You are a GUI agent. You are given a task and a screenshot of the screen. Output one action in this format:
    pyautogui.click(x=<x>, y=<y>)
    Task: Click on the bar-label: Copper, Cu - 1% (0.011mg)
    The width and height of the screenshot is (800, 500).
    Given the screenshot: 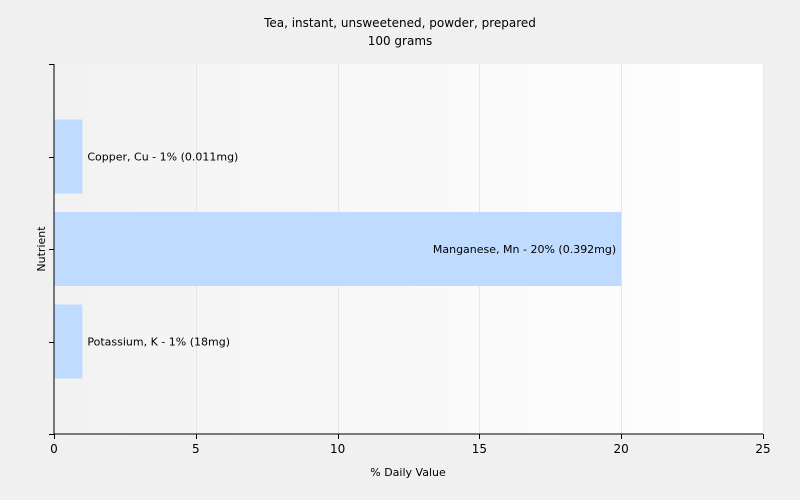 What is the action you would take?
    pyautogui.click(x=162, y=157)
    